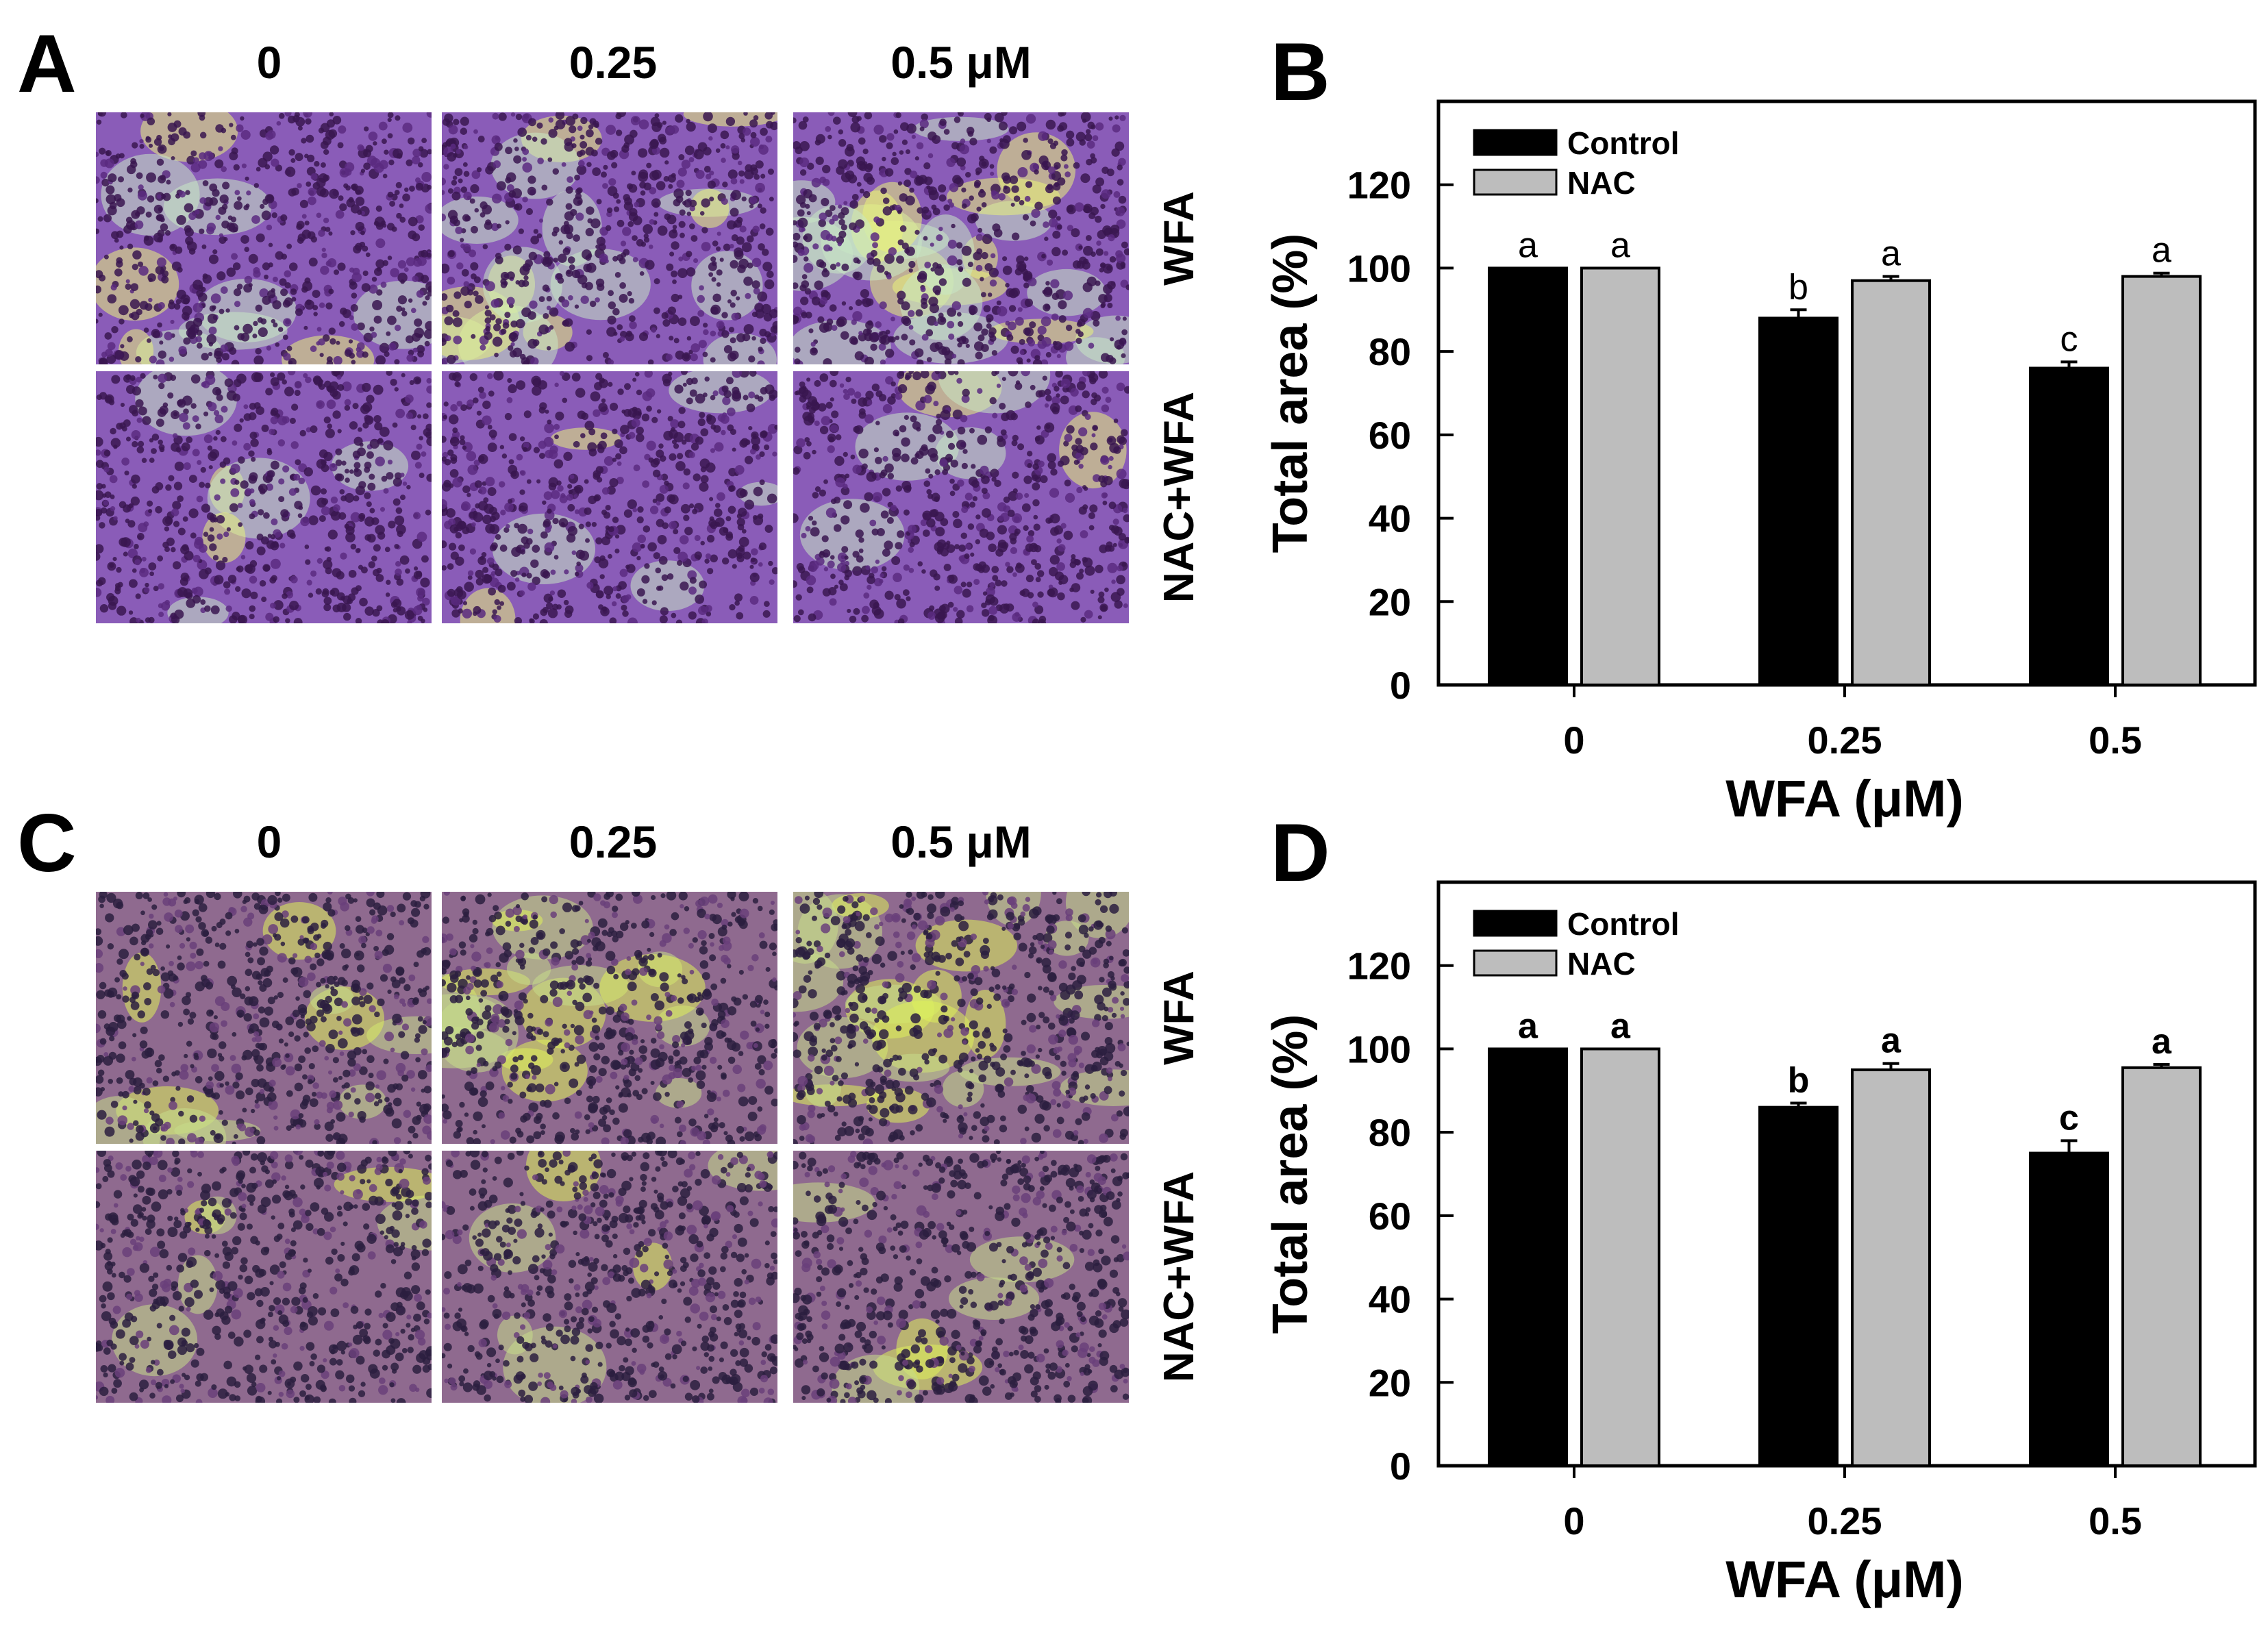 This screenshot has width=2268, height=1650. I want to click on panel-letter: B, so click(1300, 72).